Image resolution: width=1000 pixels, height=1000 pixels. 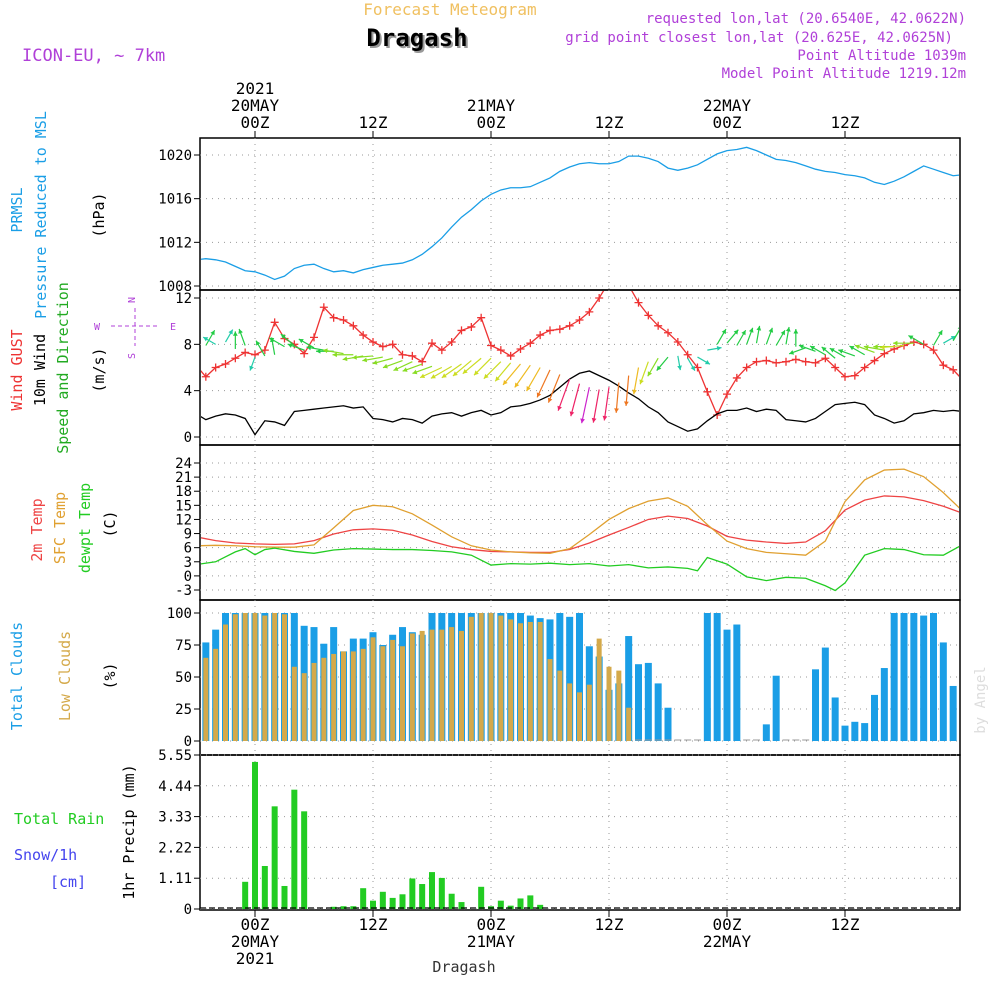 What do you see at coordinates (609, 924) in the screenshot?
I see `bottom-tick-label: 12Z` at bounding box center [609, 924].